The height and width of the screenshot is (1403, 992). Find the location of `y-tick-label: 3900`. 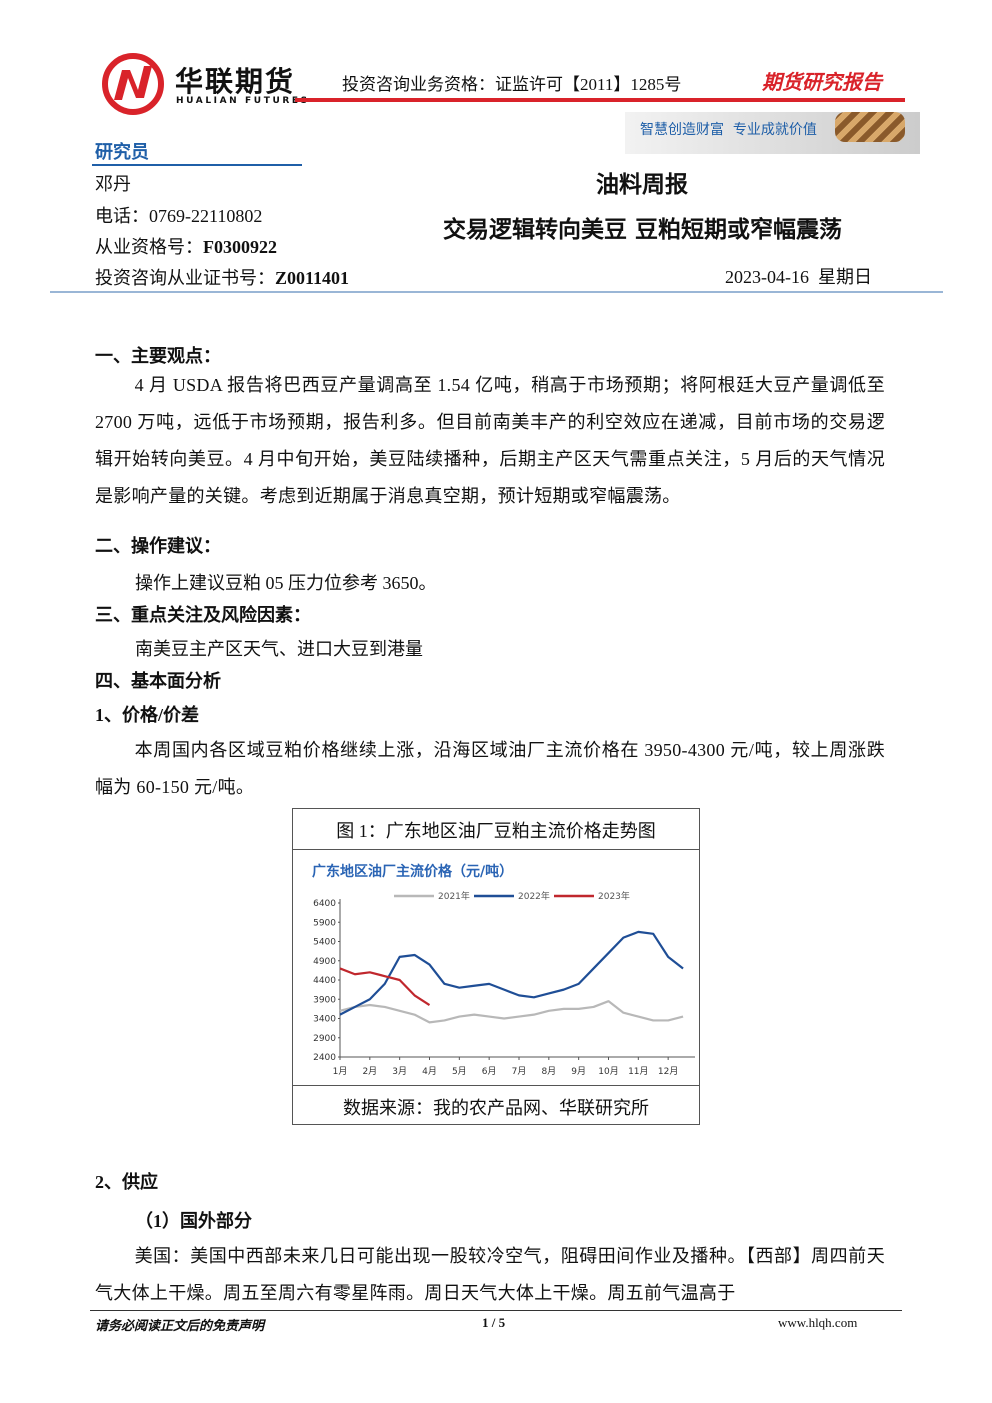

y-tick-label: 3900 is located at coordinates (324, 1000).